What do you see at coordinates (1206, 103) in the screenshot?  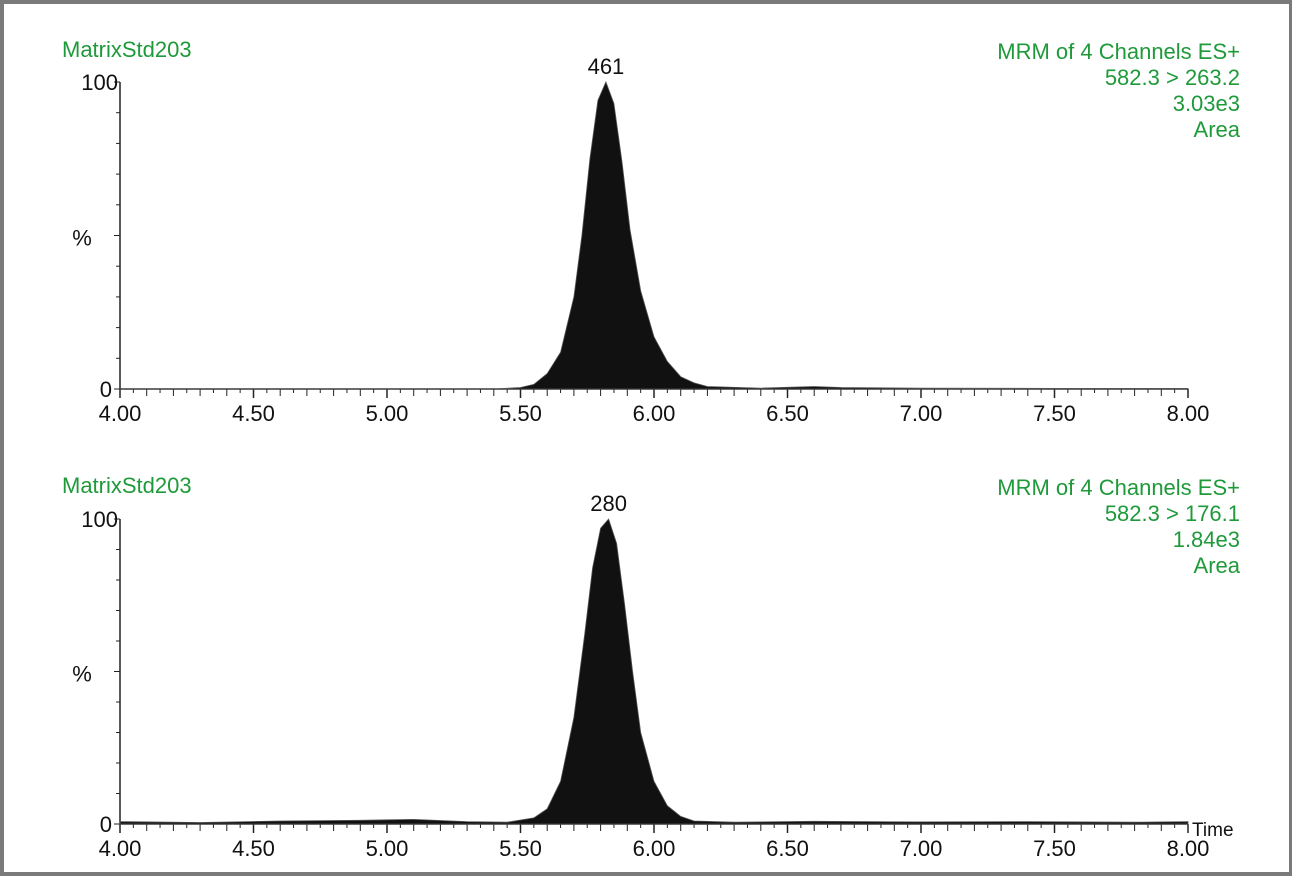 I see `header-line: 3.03e3` at bounding box center [1206, 103].